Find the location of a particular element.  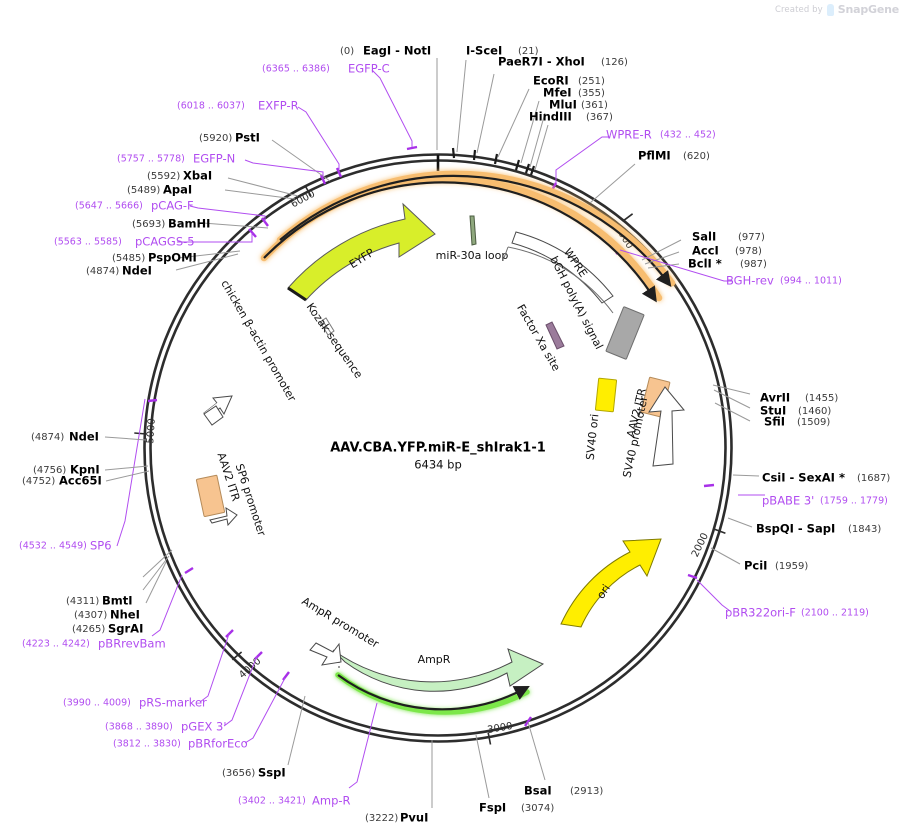

site-name-sspi: SspI is located at coordinates (272, 773).